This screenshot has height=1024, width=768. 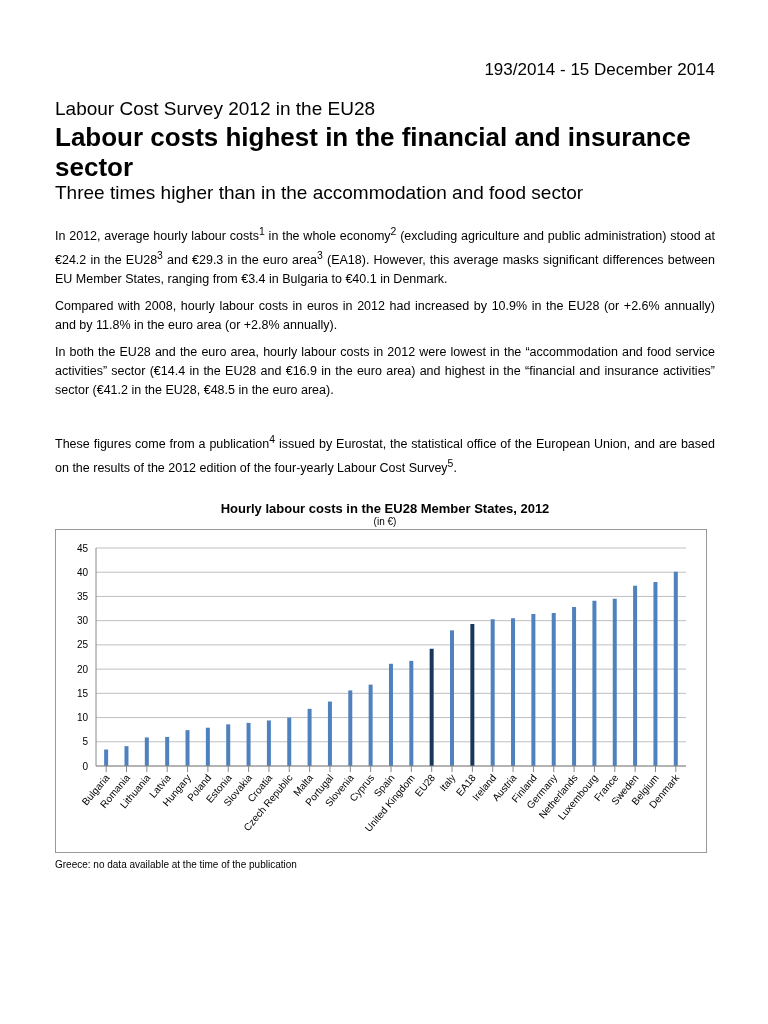 I want to click on y-tick-label: 45, so click(x=82, y=548).